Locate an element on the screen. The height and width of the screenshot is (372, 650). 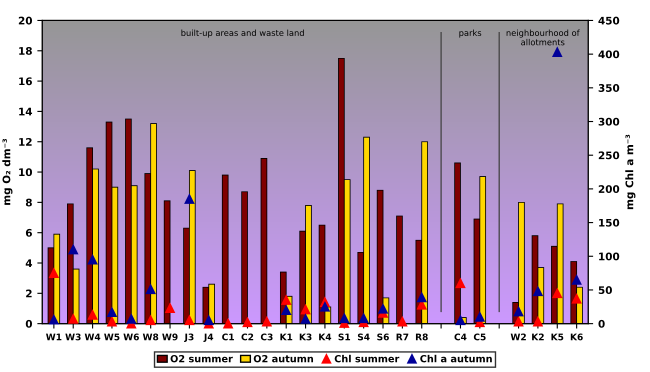
y-tick-label: 0 is located at coordinates (29, 324).